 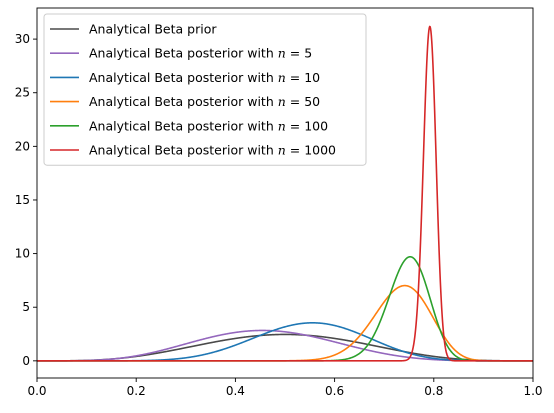 What do you see at coordinates (212, 150) in the screenshot?
I see `legend-entry-5: Analytical Beta posterior with n = 1000` at bounding box center [212, 150].